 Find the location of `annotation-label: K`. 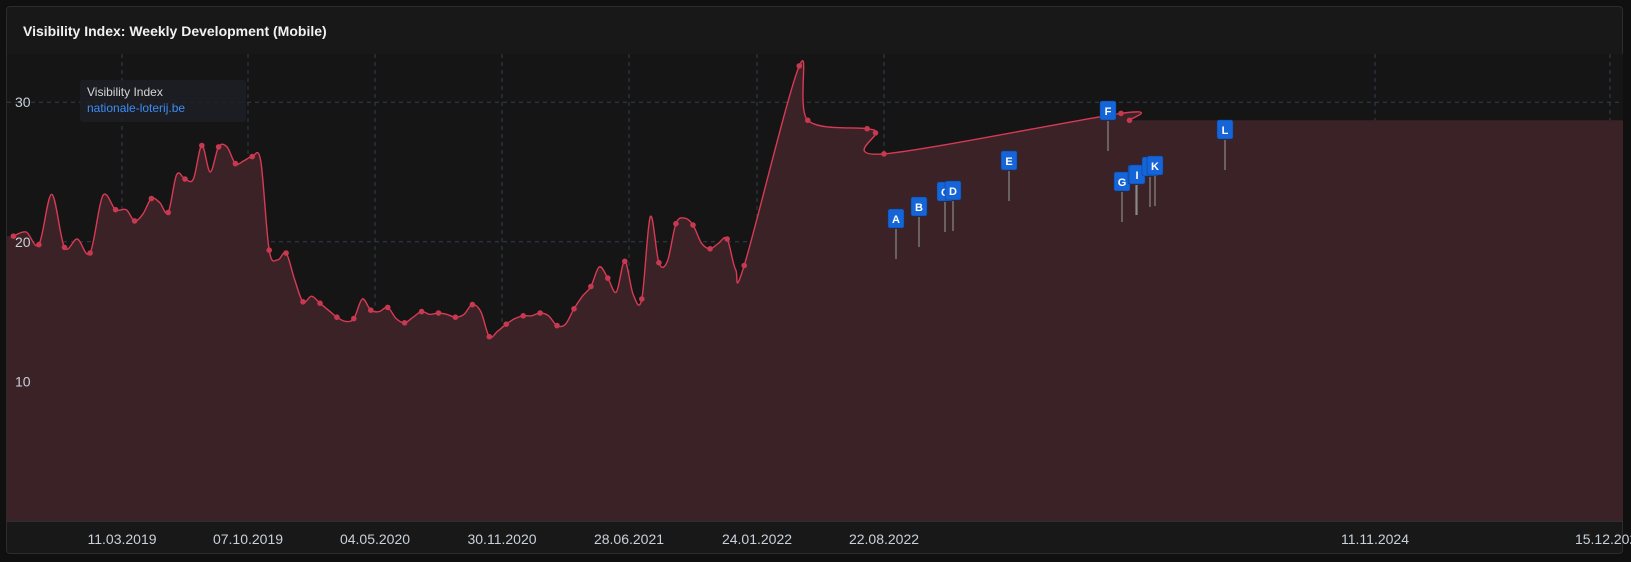

annotation-label: K is located at coordinates (1155, 167).